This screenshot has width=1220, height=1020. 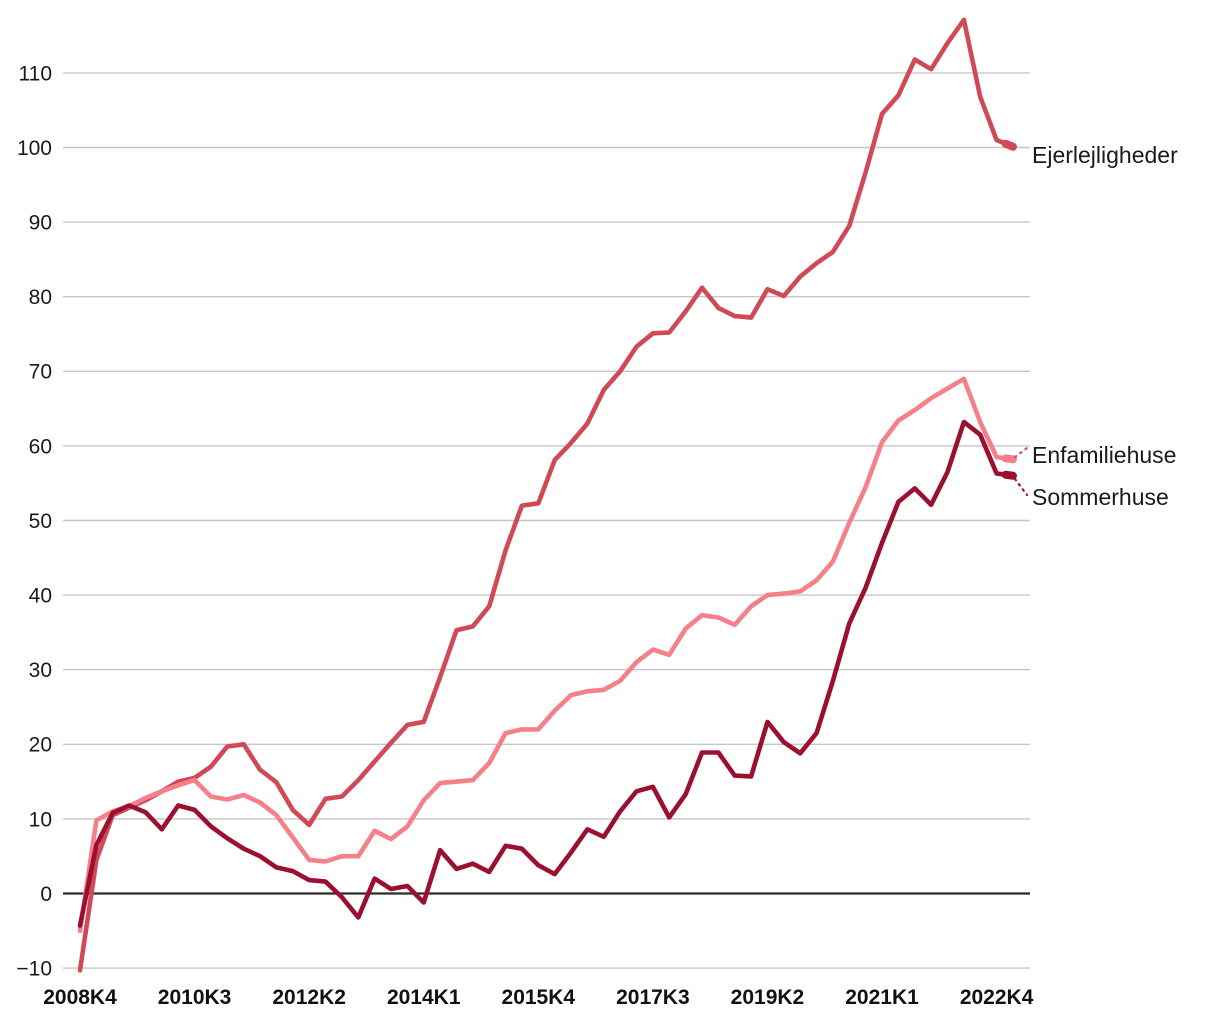 I want to click on series-label-enfamiliehuse: Enfamiliehuse, so click(x=1104, y=455).